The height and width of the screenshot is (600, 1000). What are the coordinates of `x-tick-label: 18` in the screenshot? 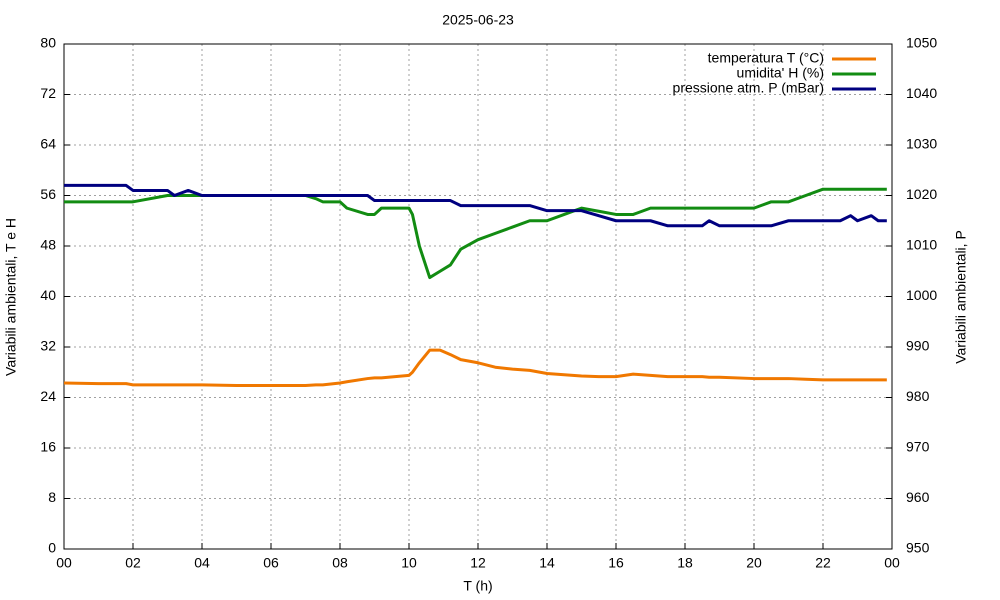 It's located at (685, 563).